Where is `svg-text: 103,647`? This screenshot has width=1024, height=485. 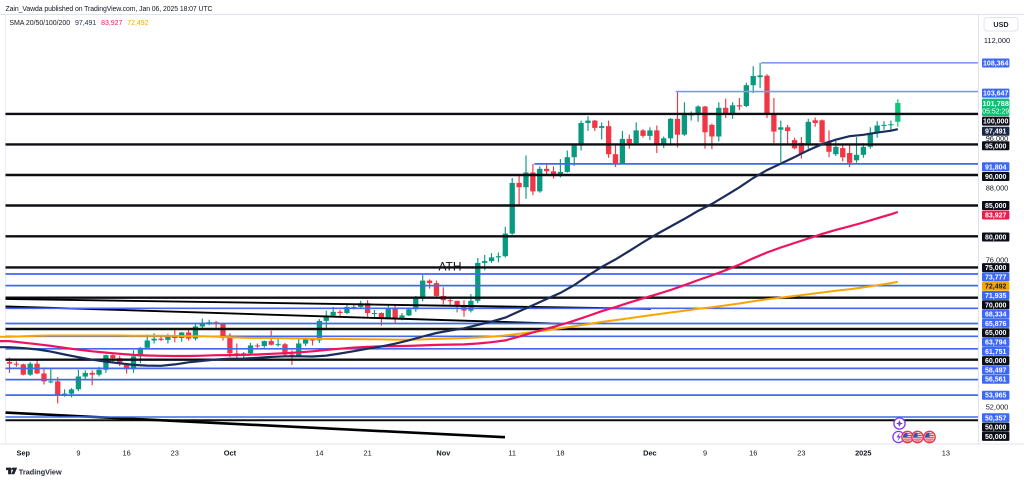 svg-text: 103,647 is located at coordinates (995, 94).